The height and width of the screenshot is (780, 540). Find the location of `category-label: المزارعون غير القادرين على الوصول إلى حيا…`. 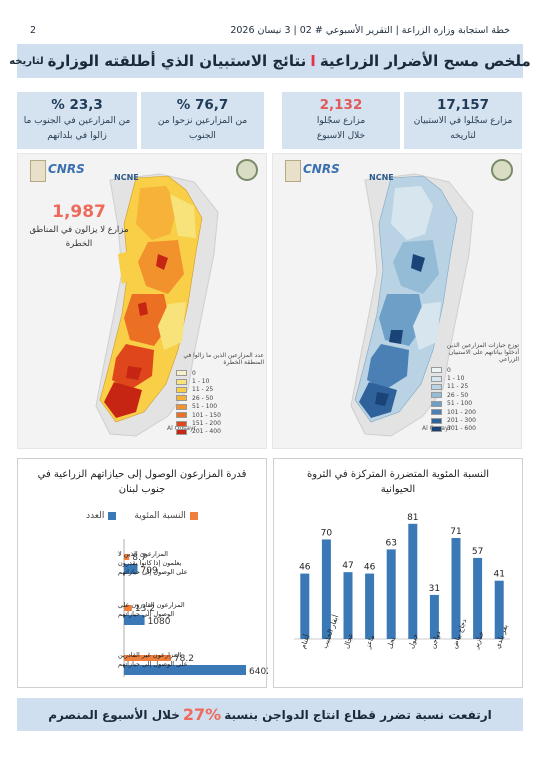

category-label: المزارعون غير القادرين على الوصول إلى حيا… is located at coordinates (153, 659).